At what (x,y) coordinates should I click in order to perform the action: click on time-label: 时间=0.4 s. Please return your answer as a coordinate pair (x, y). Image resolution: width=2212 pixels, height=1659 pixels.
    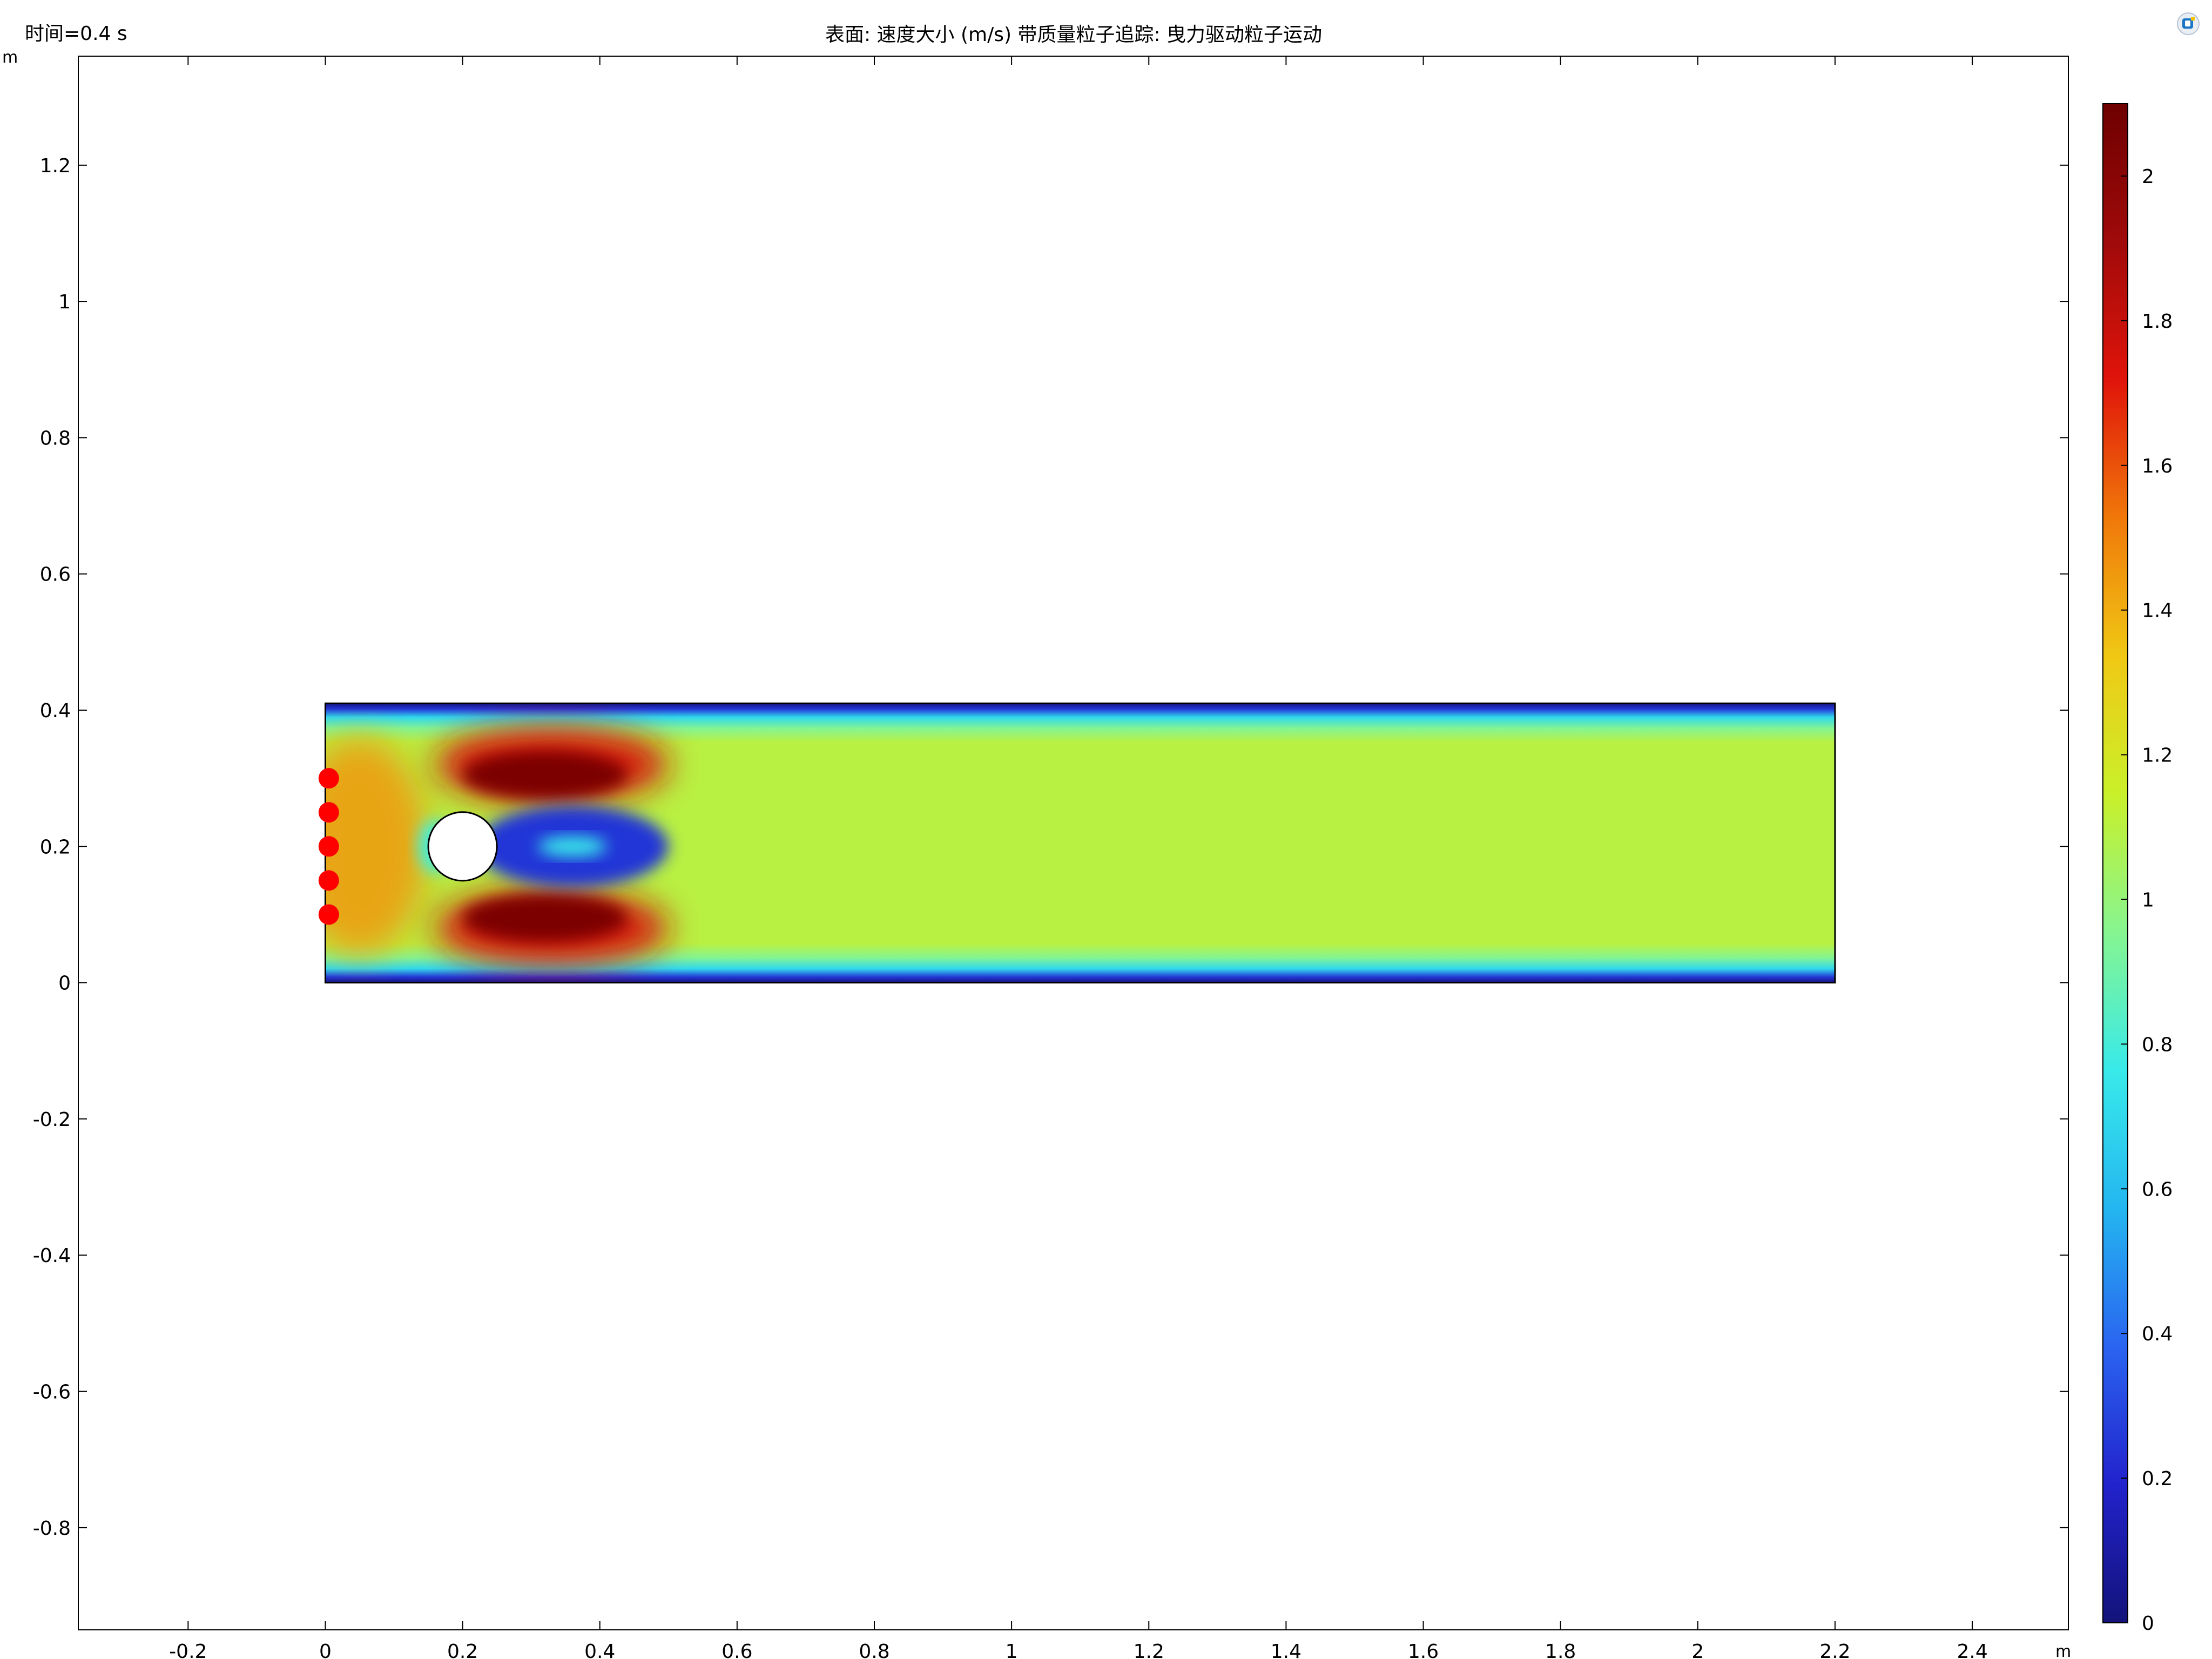
    Looking at the image, I should click on (76, 34).